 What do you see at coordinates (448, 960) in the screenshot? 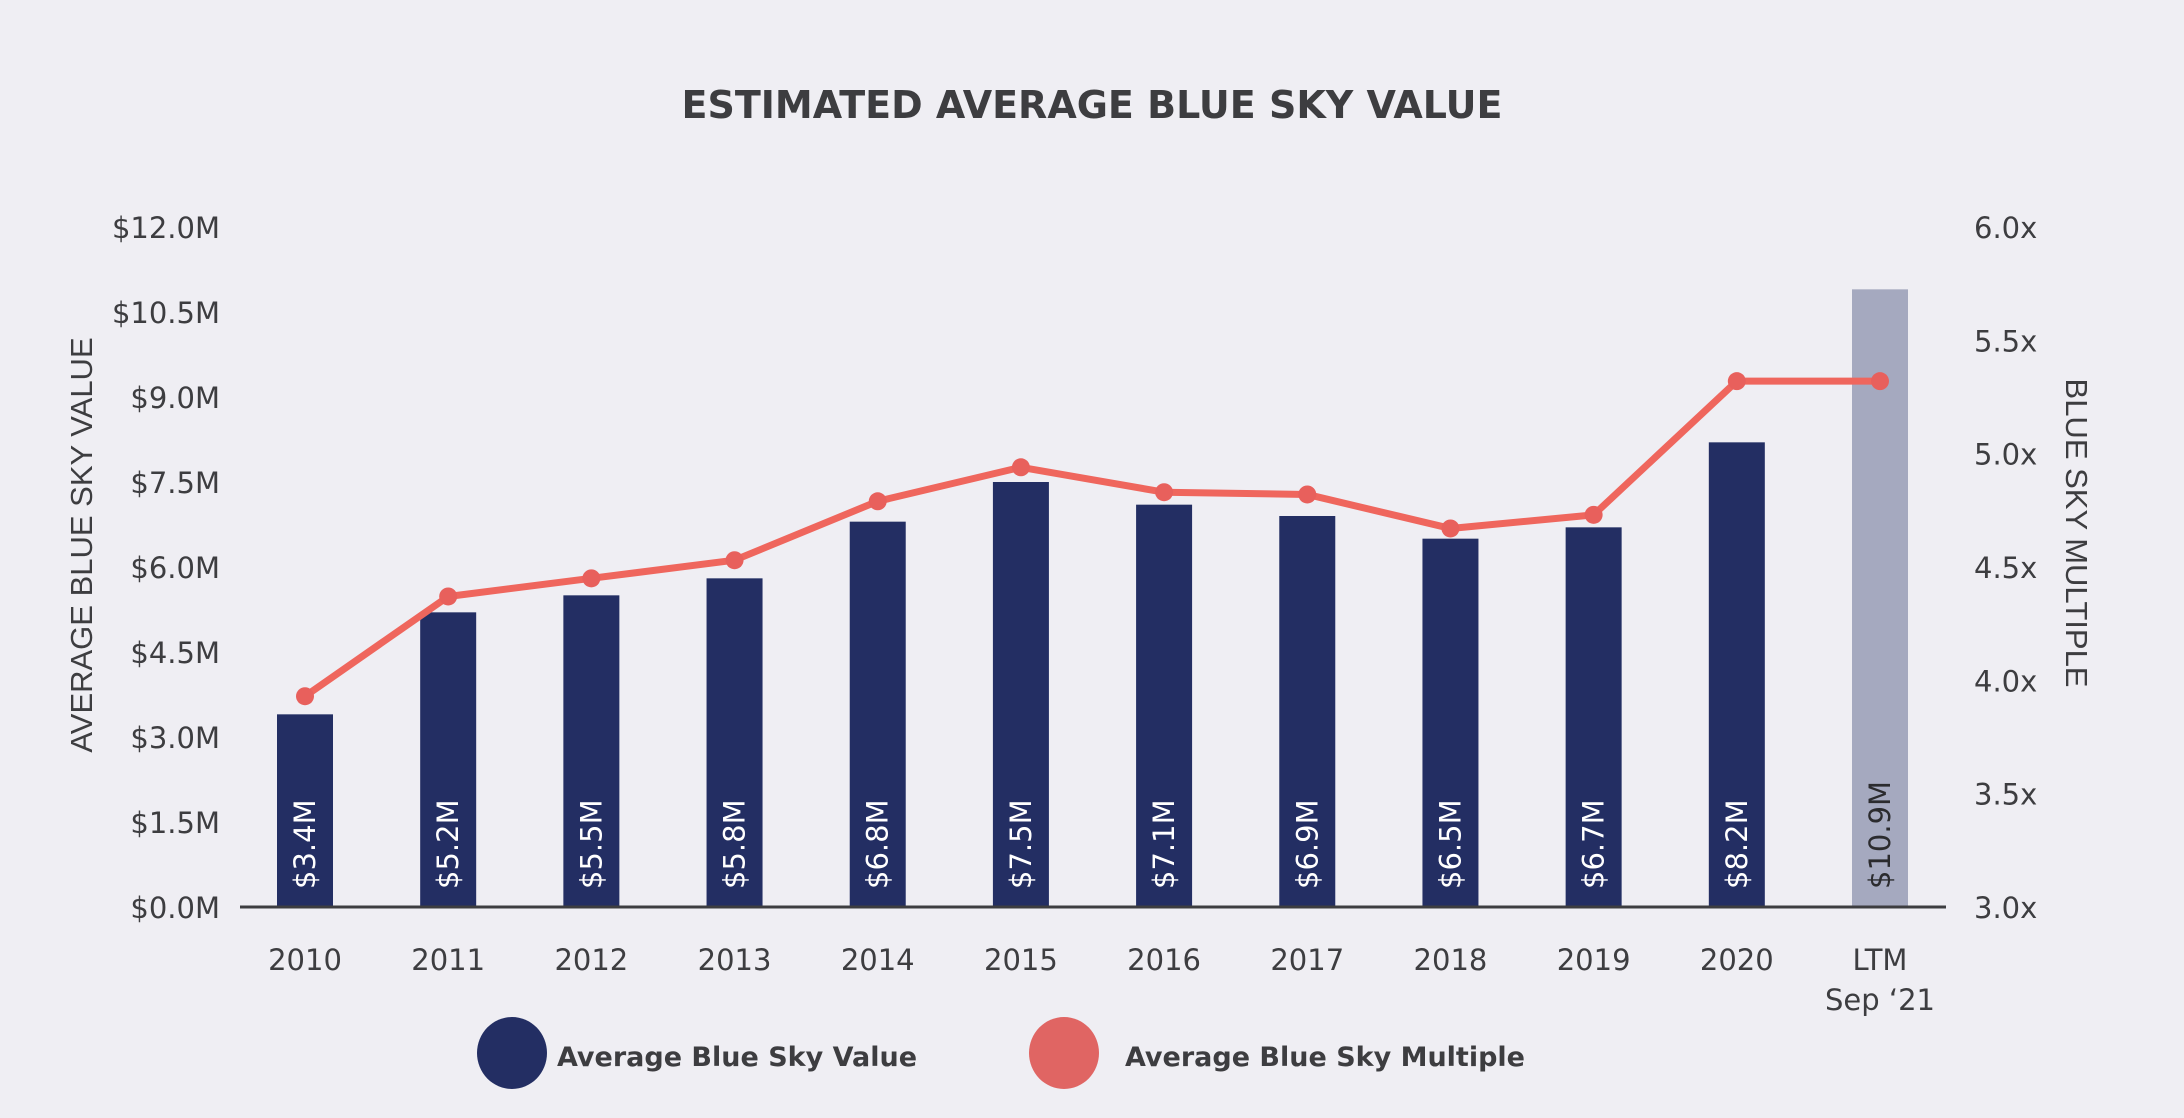
I see `x-category-label: 2011` at bounding box center [448, 960].